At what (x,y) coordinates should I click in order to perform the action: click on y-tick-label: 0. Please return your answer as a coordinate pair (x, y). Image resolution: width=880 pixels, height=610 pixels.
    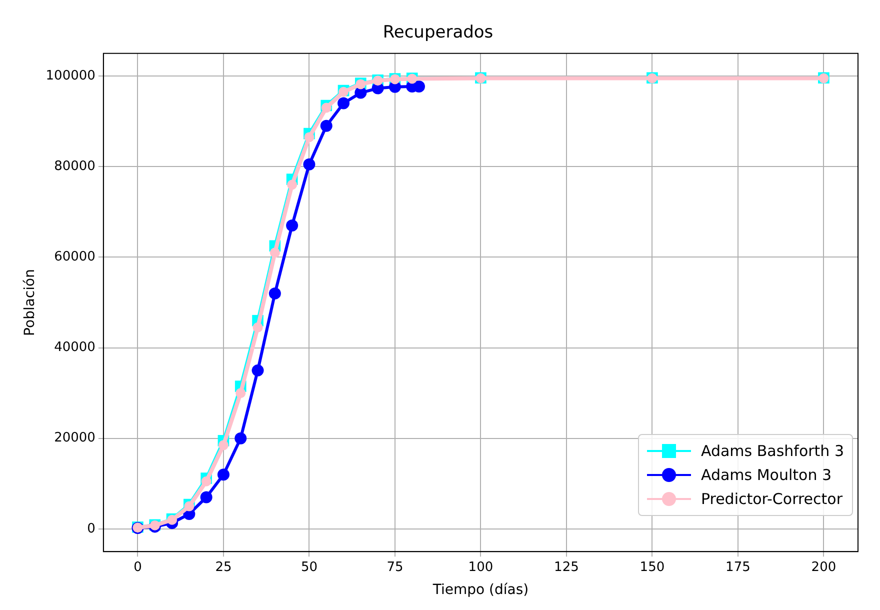
    Looking at the image, I should click on (91, 528).